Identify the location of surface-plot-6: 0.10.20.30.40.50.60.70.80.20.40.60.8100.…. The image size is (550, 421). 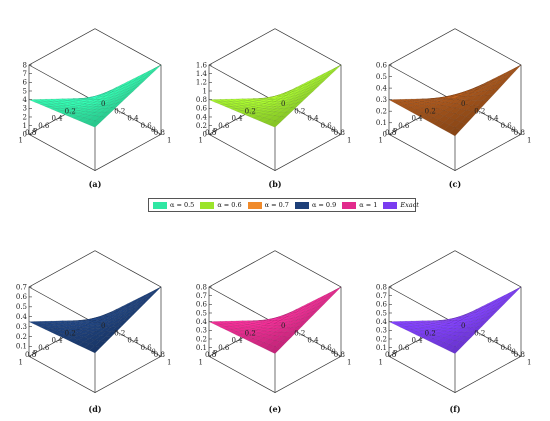
(453, 332).